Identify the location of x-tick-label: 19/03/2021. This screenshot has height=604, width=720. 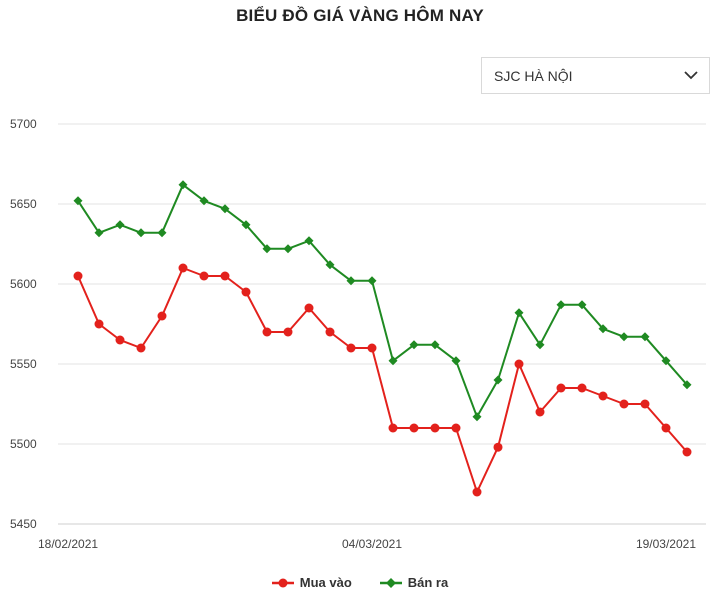
(666, 544).